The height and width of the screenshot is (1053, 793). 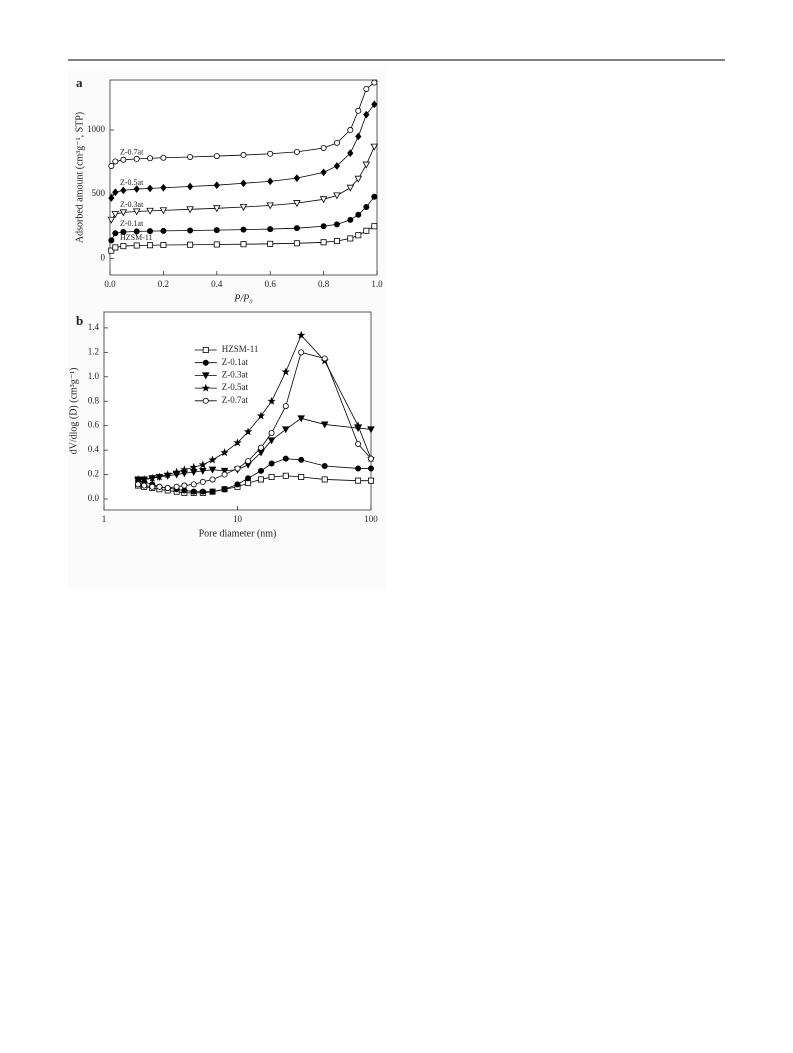 What do you see at coordinates (96, 129) in the screenshot?
I see `y-tick-label: 1000` at bounding box center [96, 129].